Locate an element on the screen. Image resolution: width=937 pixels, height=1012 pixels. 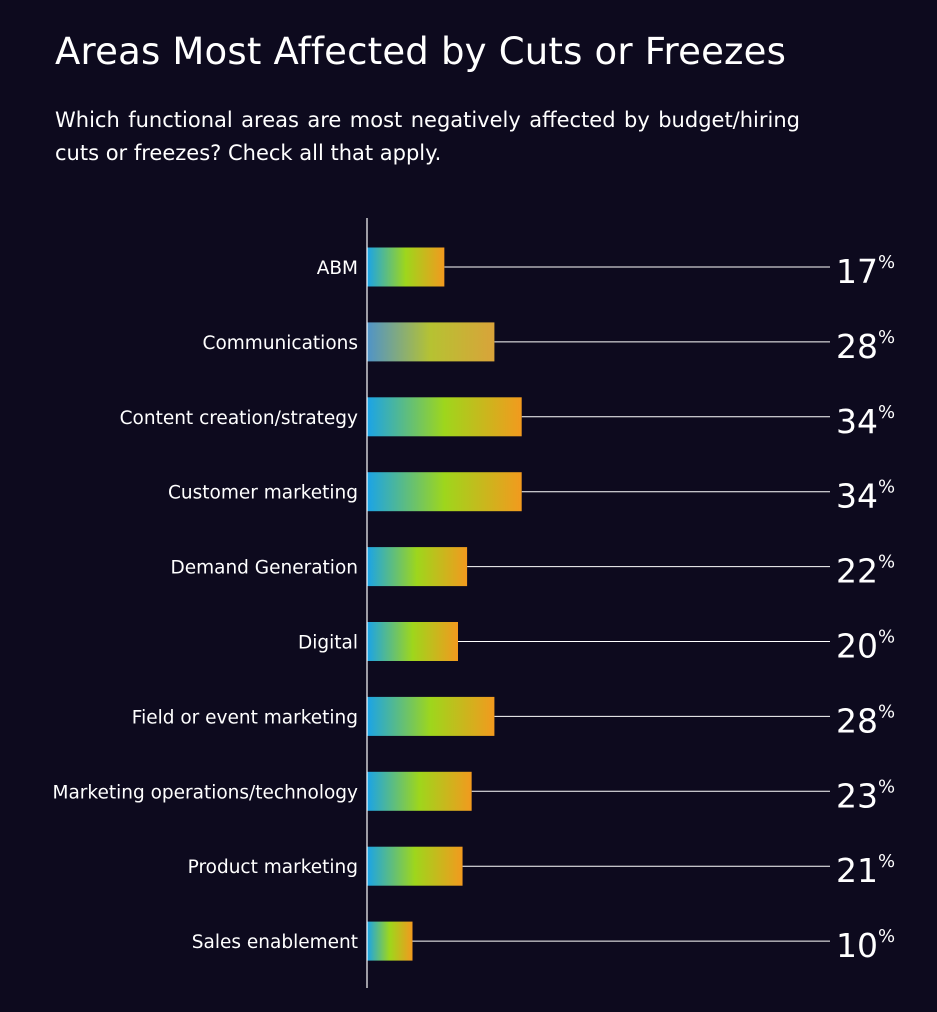
value-label: 22% is located at coordinates (865, 571).